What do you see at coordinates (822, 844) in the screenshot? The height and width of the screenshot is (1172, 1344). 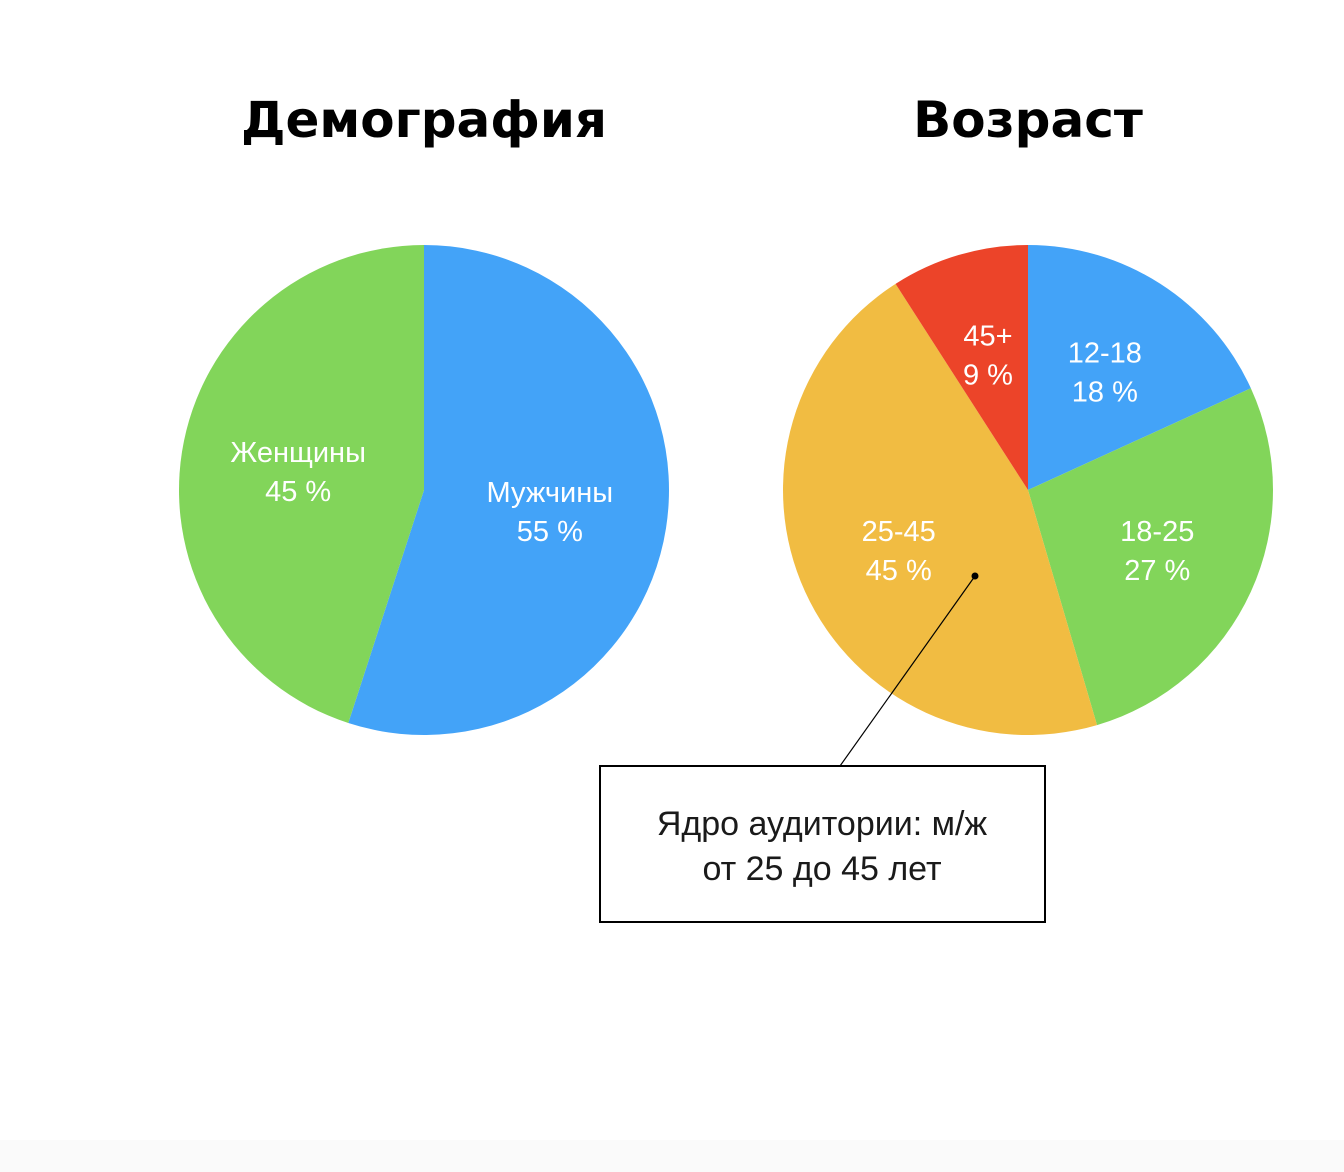 I see `callout-box` at bounding box center [822, 844].